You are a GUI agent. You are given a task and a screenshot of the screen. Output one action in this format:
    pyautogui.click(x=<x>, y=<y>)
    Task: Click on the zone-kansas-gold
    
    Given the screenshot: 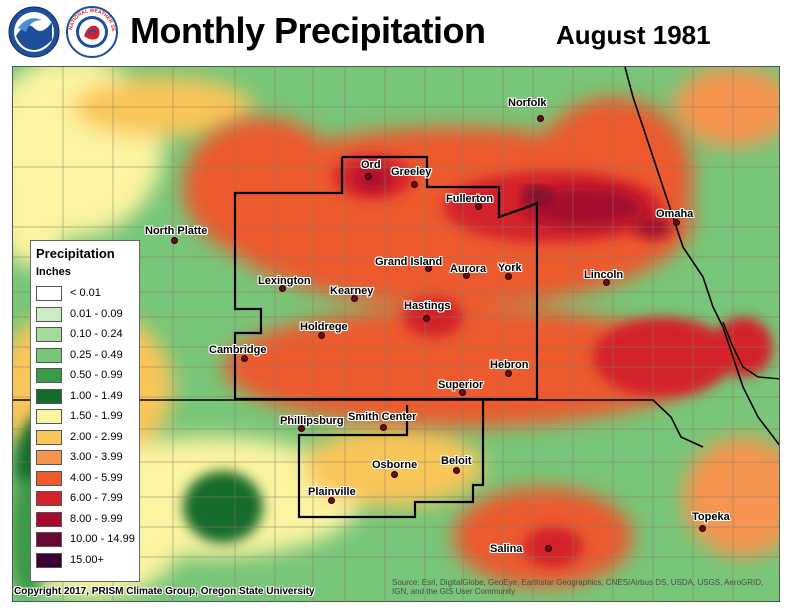 What is the action you would take?
    pyautogui.click(x=393, y=467)
    